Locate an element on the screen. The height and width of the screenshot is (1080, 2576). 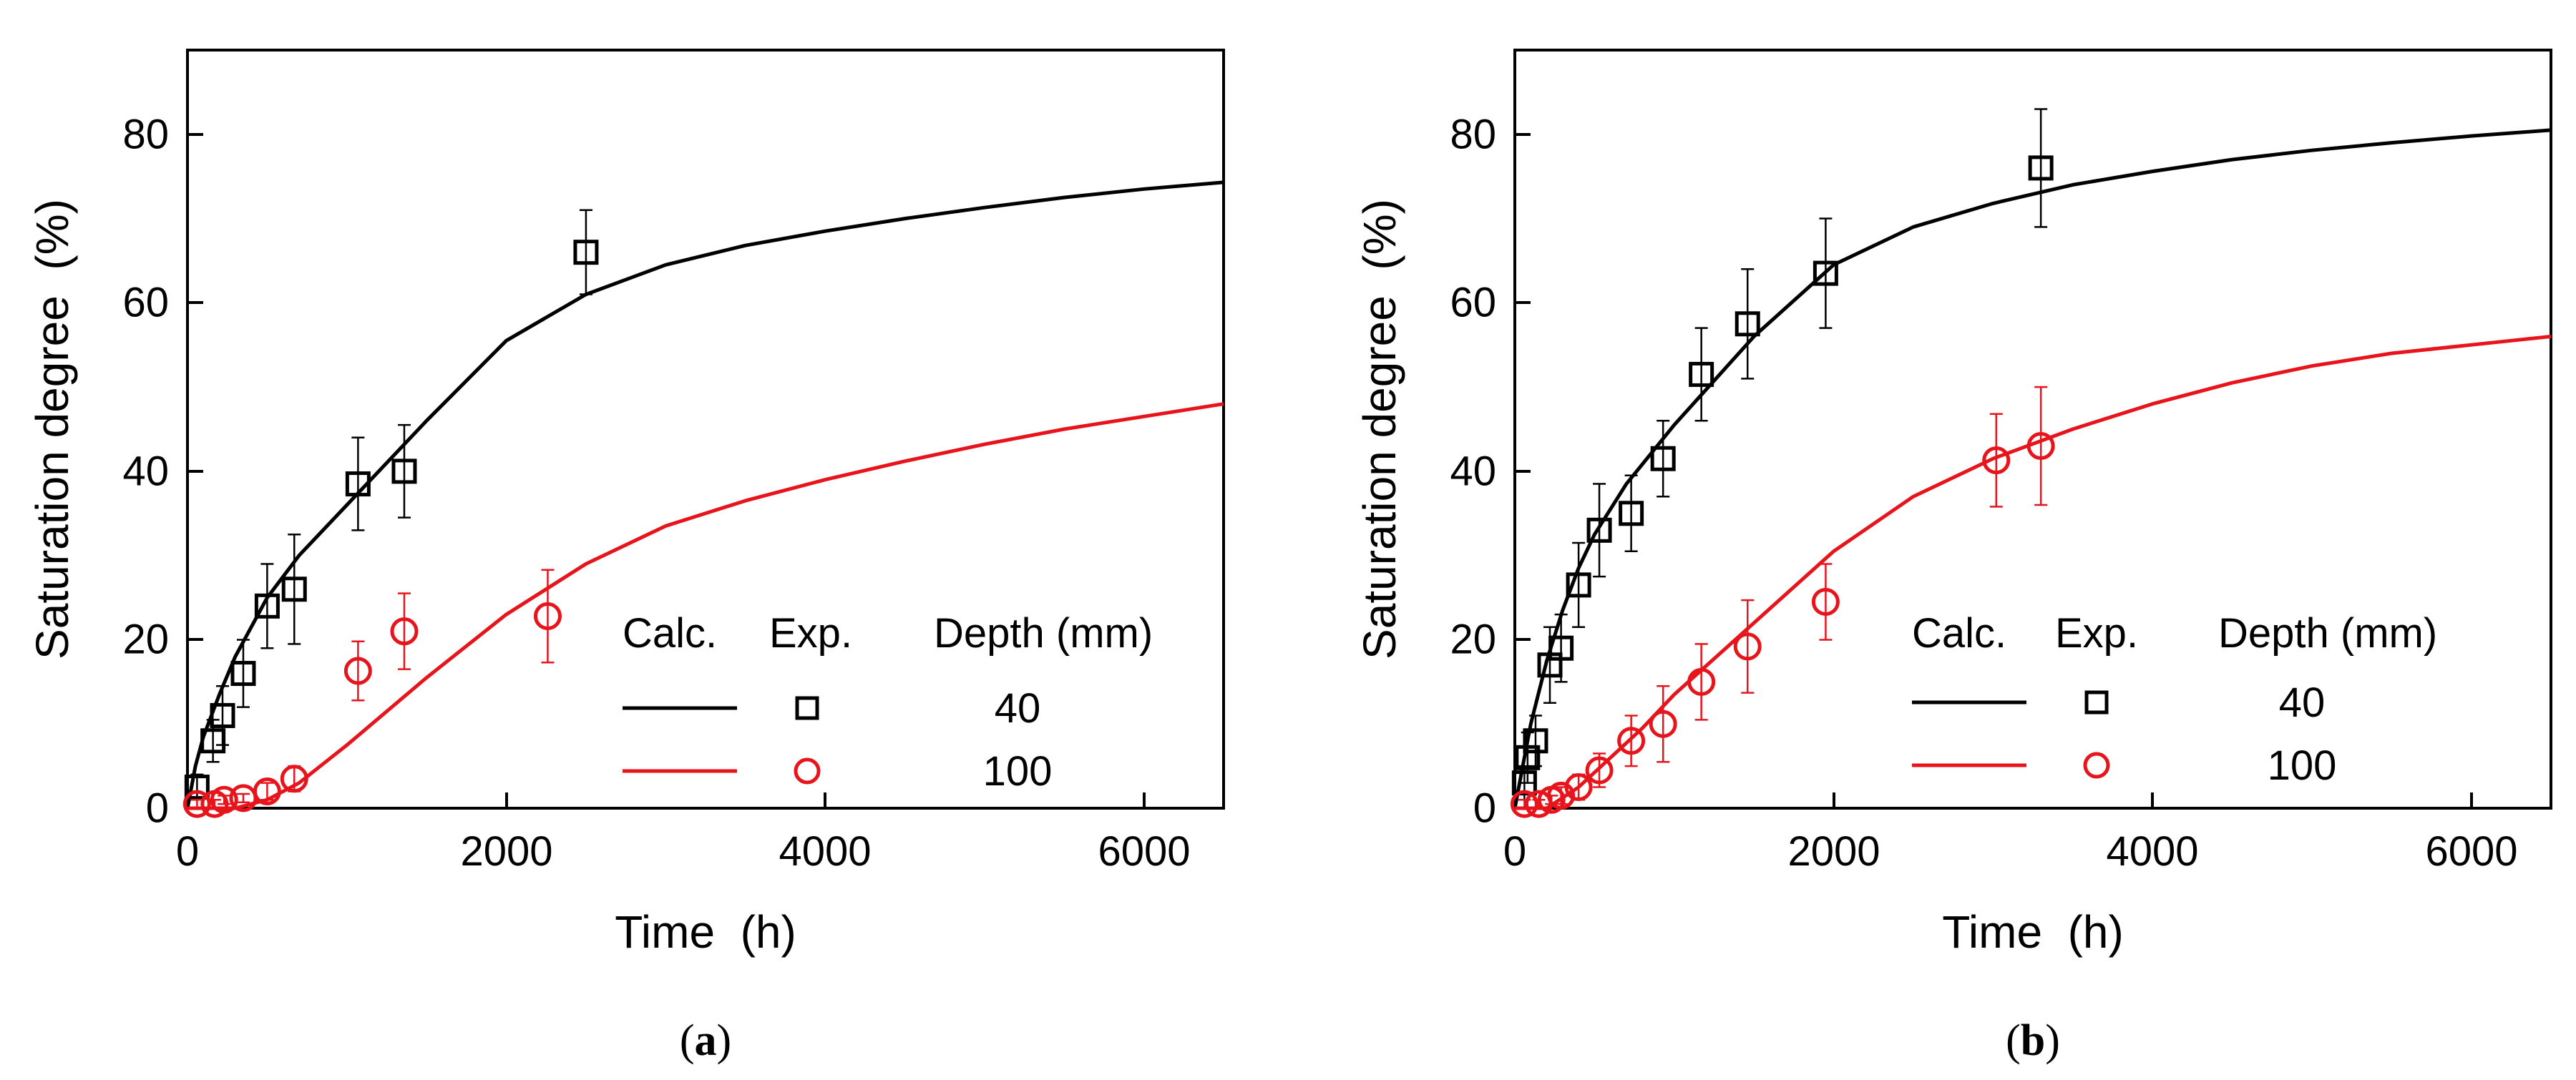
panel-caption-a: (a) is located at coordinates (705, 1040).